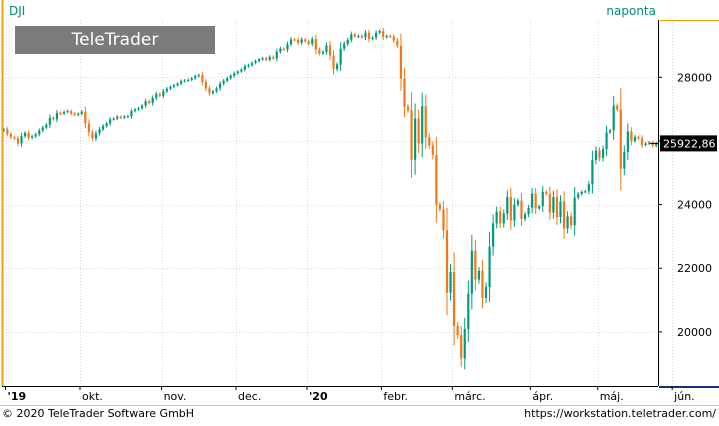 The height and width of the screenshot is (426, 719). I want to click on x-tick-label: febr., so click(395, 396).